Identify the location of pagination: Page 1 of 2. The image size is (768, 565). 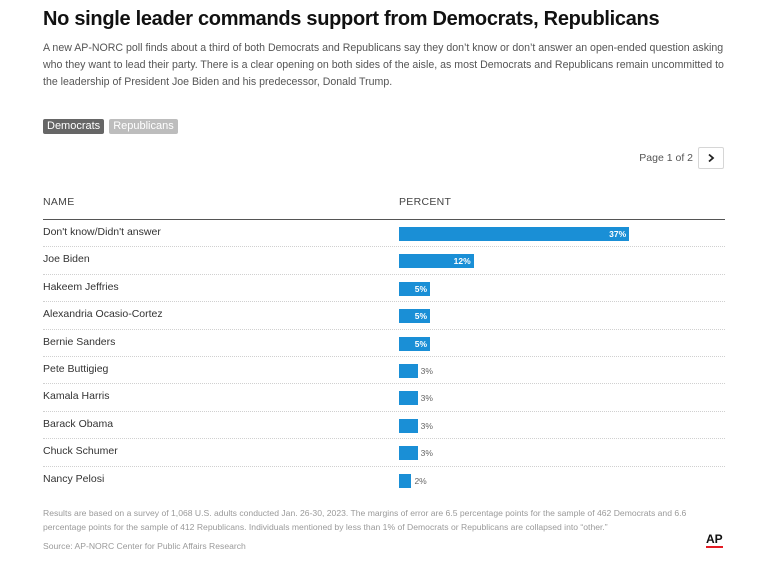
(681, 158).